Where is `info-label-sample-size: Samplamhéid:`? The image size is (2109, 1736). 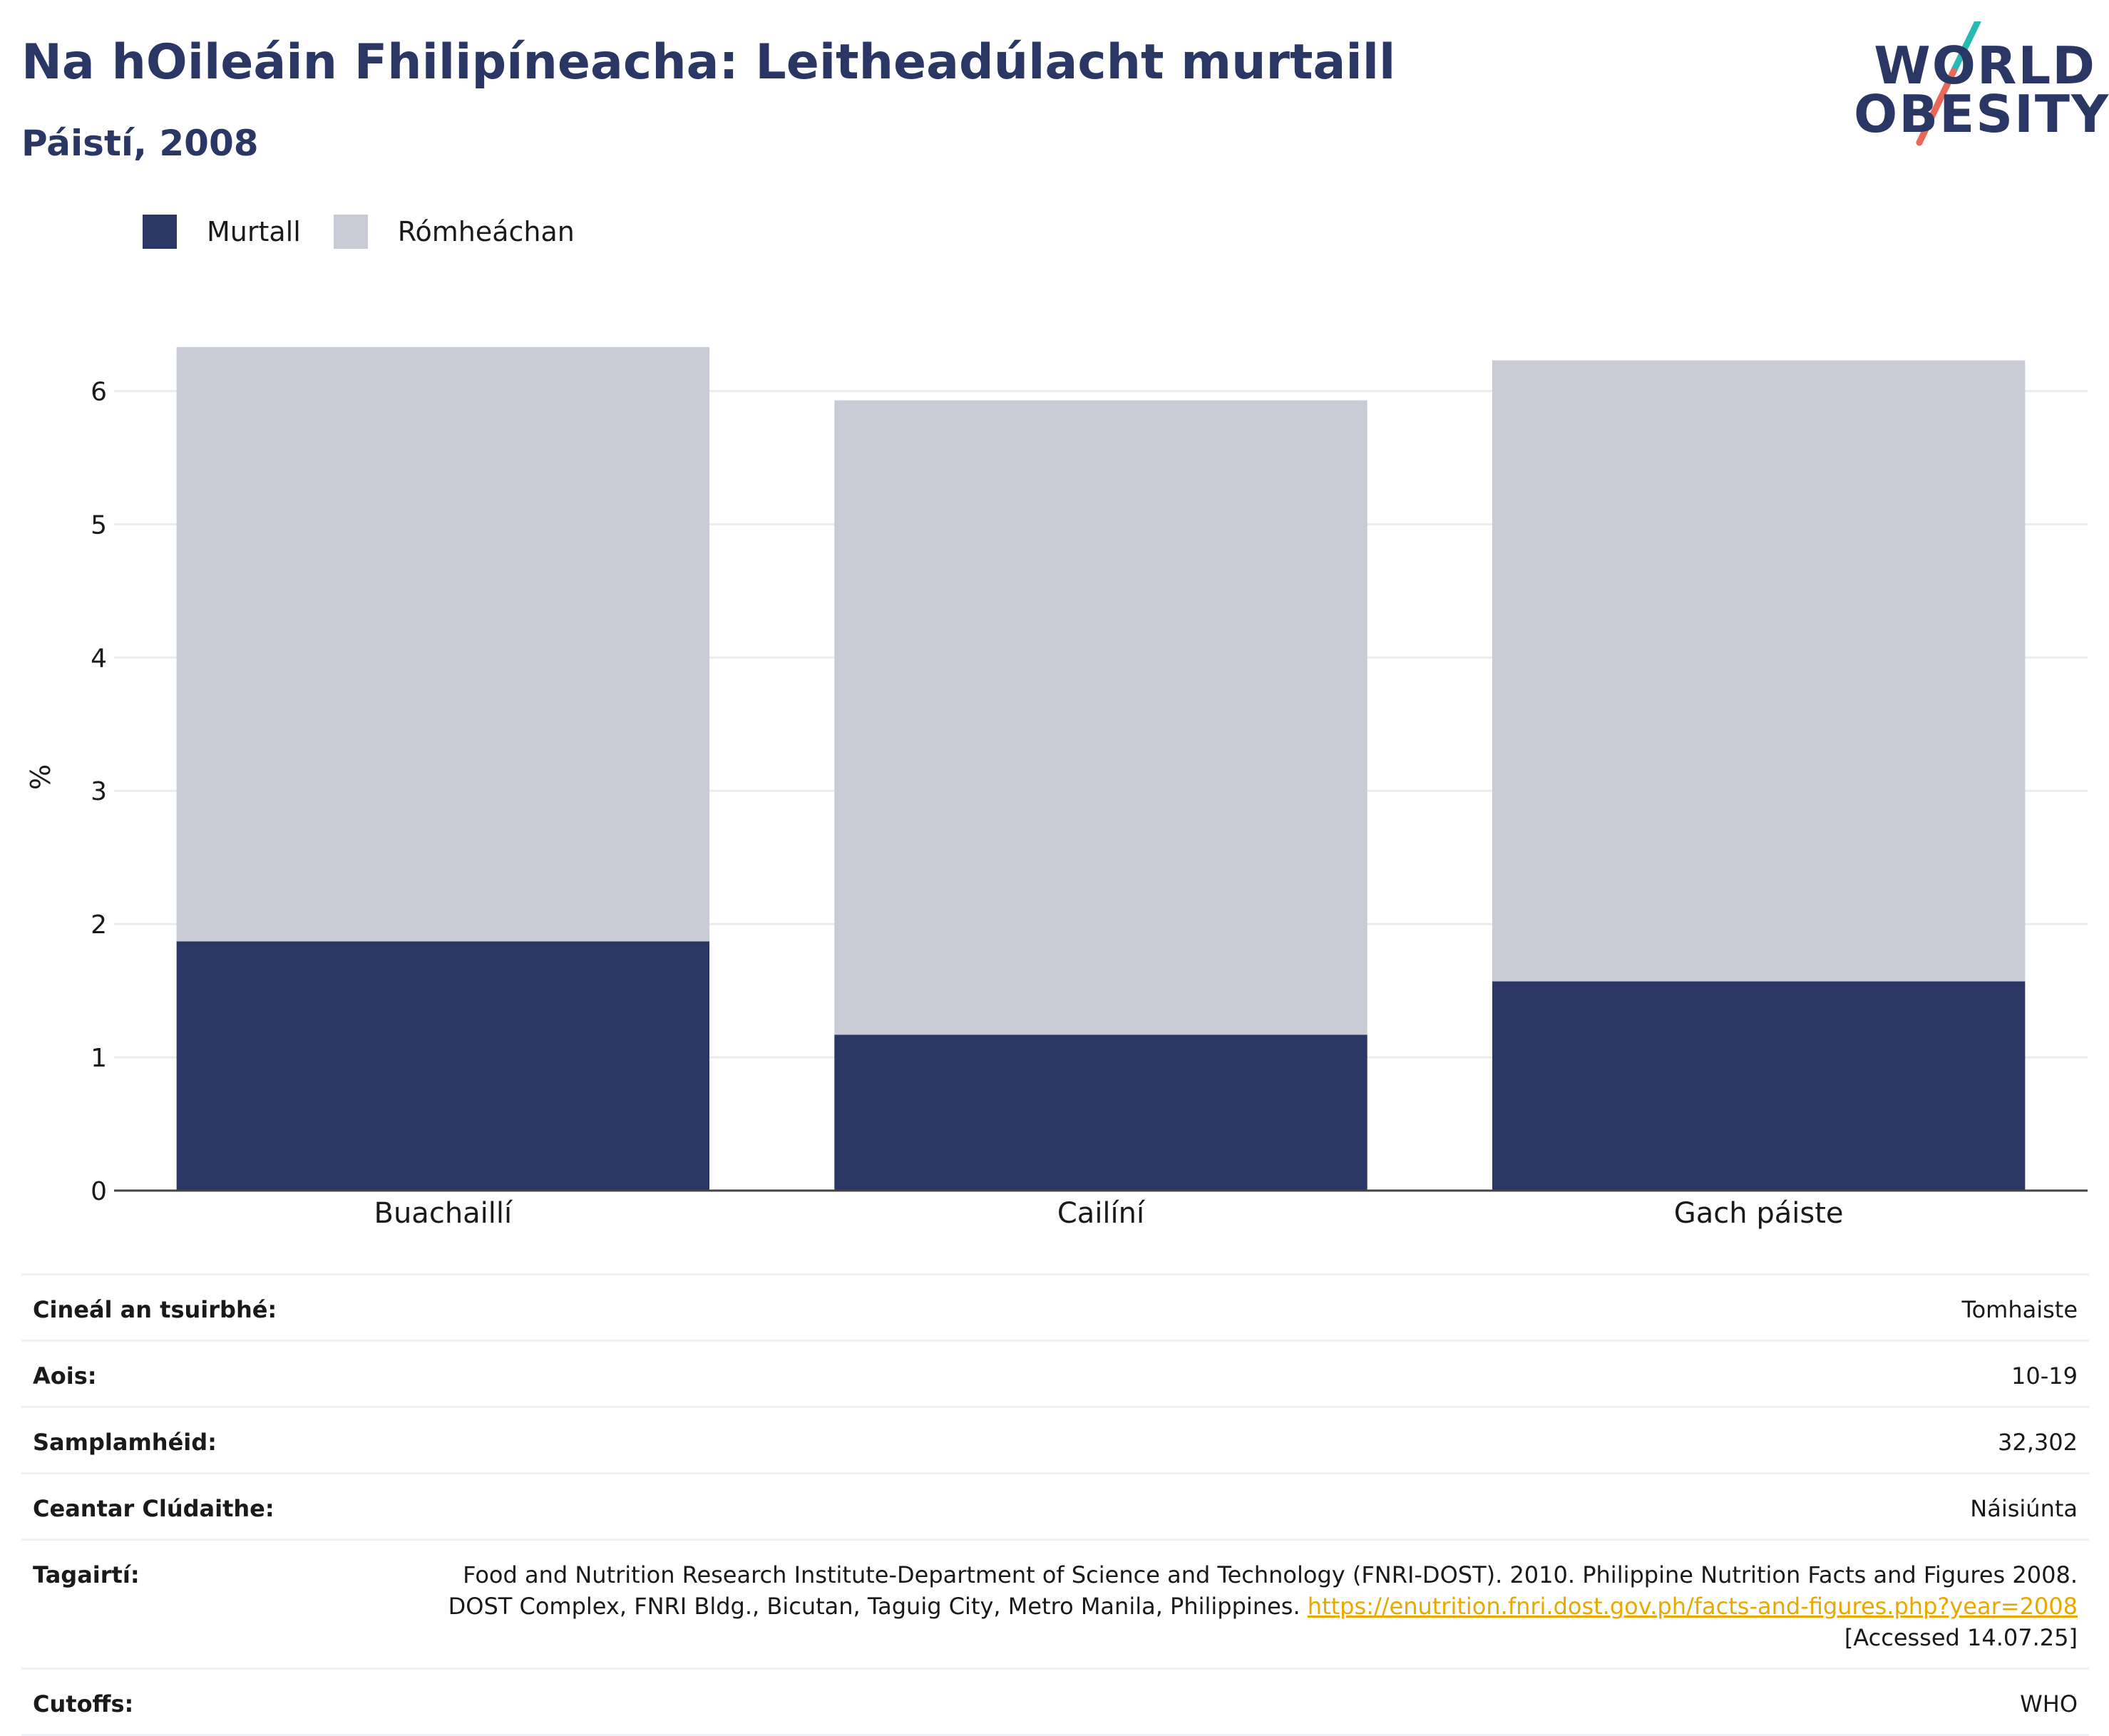
info-label-sample-size: Samplamhéid: is located at coordinates (125, 1443).